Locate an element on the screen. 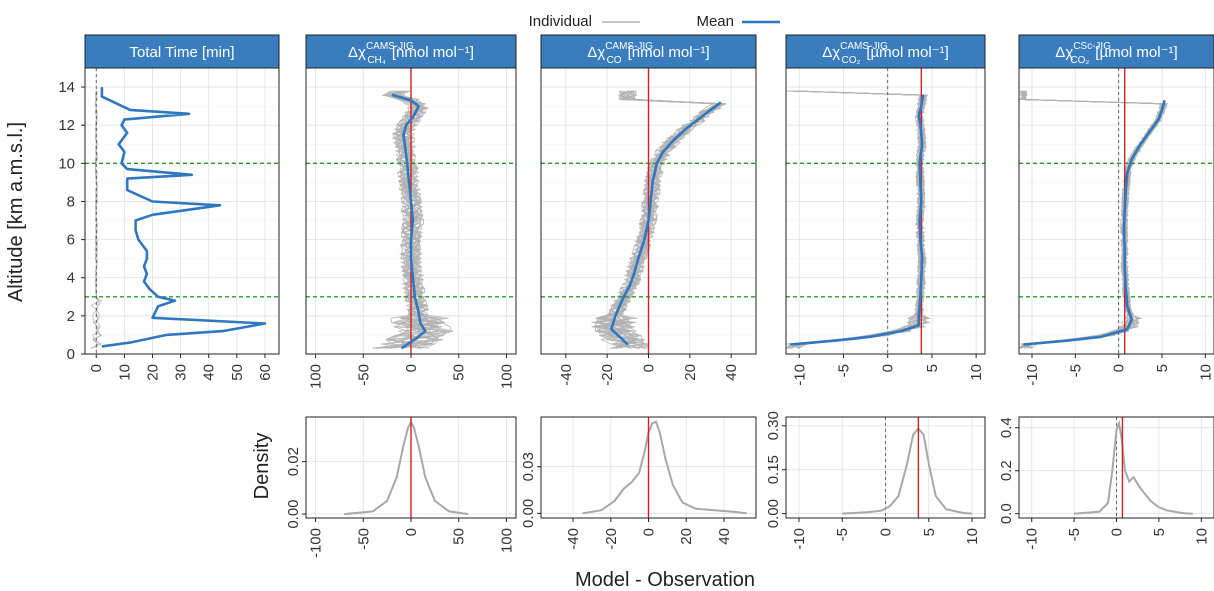 The height and width of the screenshot is (591, 1214). panel-border-time is located at coordinates (182, 211).